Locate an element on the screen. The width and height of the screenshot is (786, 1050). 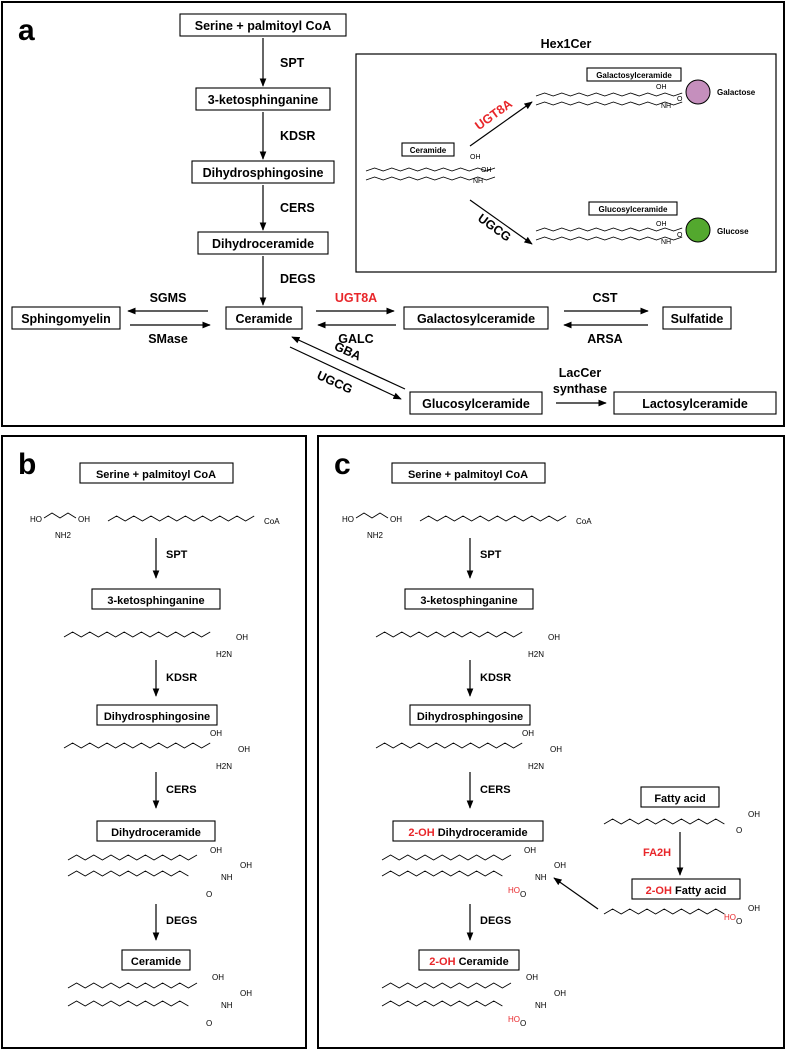
node-galactosylceramide: Galactosylceramide is located at coordinates (476, 319).